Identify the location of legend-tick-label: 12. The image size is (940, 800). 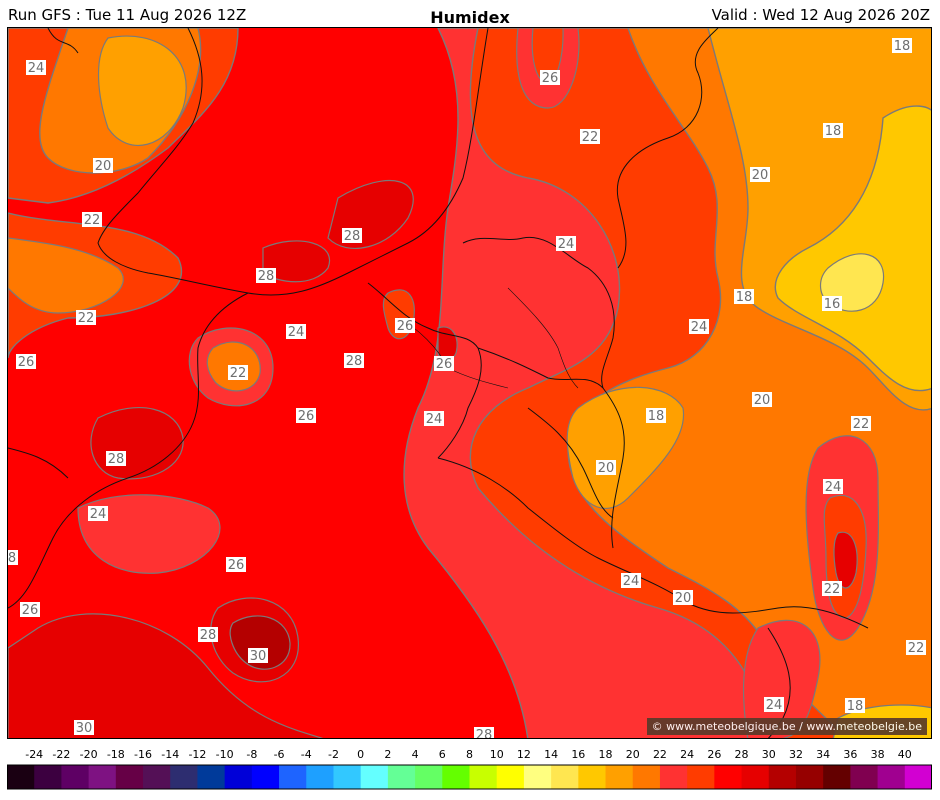
(524, 754).